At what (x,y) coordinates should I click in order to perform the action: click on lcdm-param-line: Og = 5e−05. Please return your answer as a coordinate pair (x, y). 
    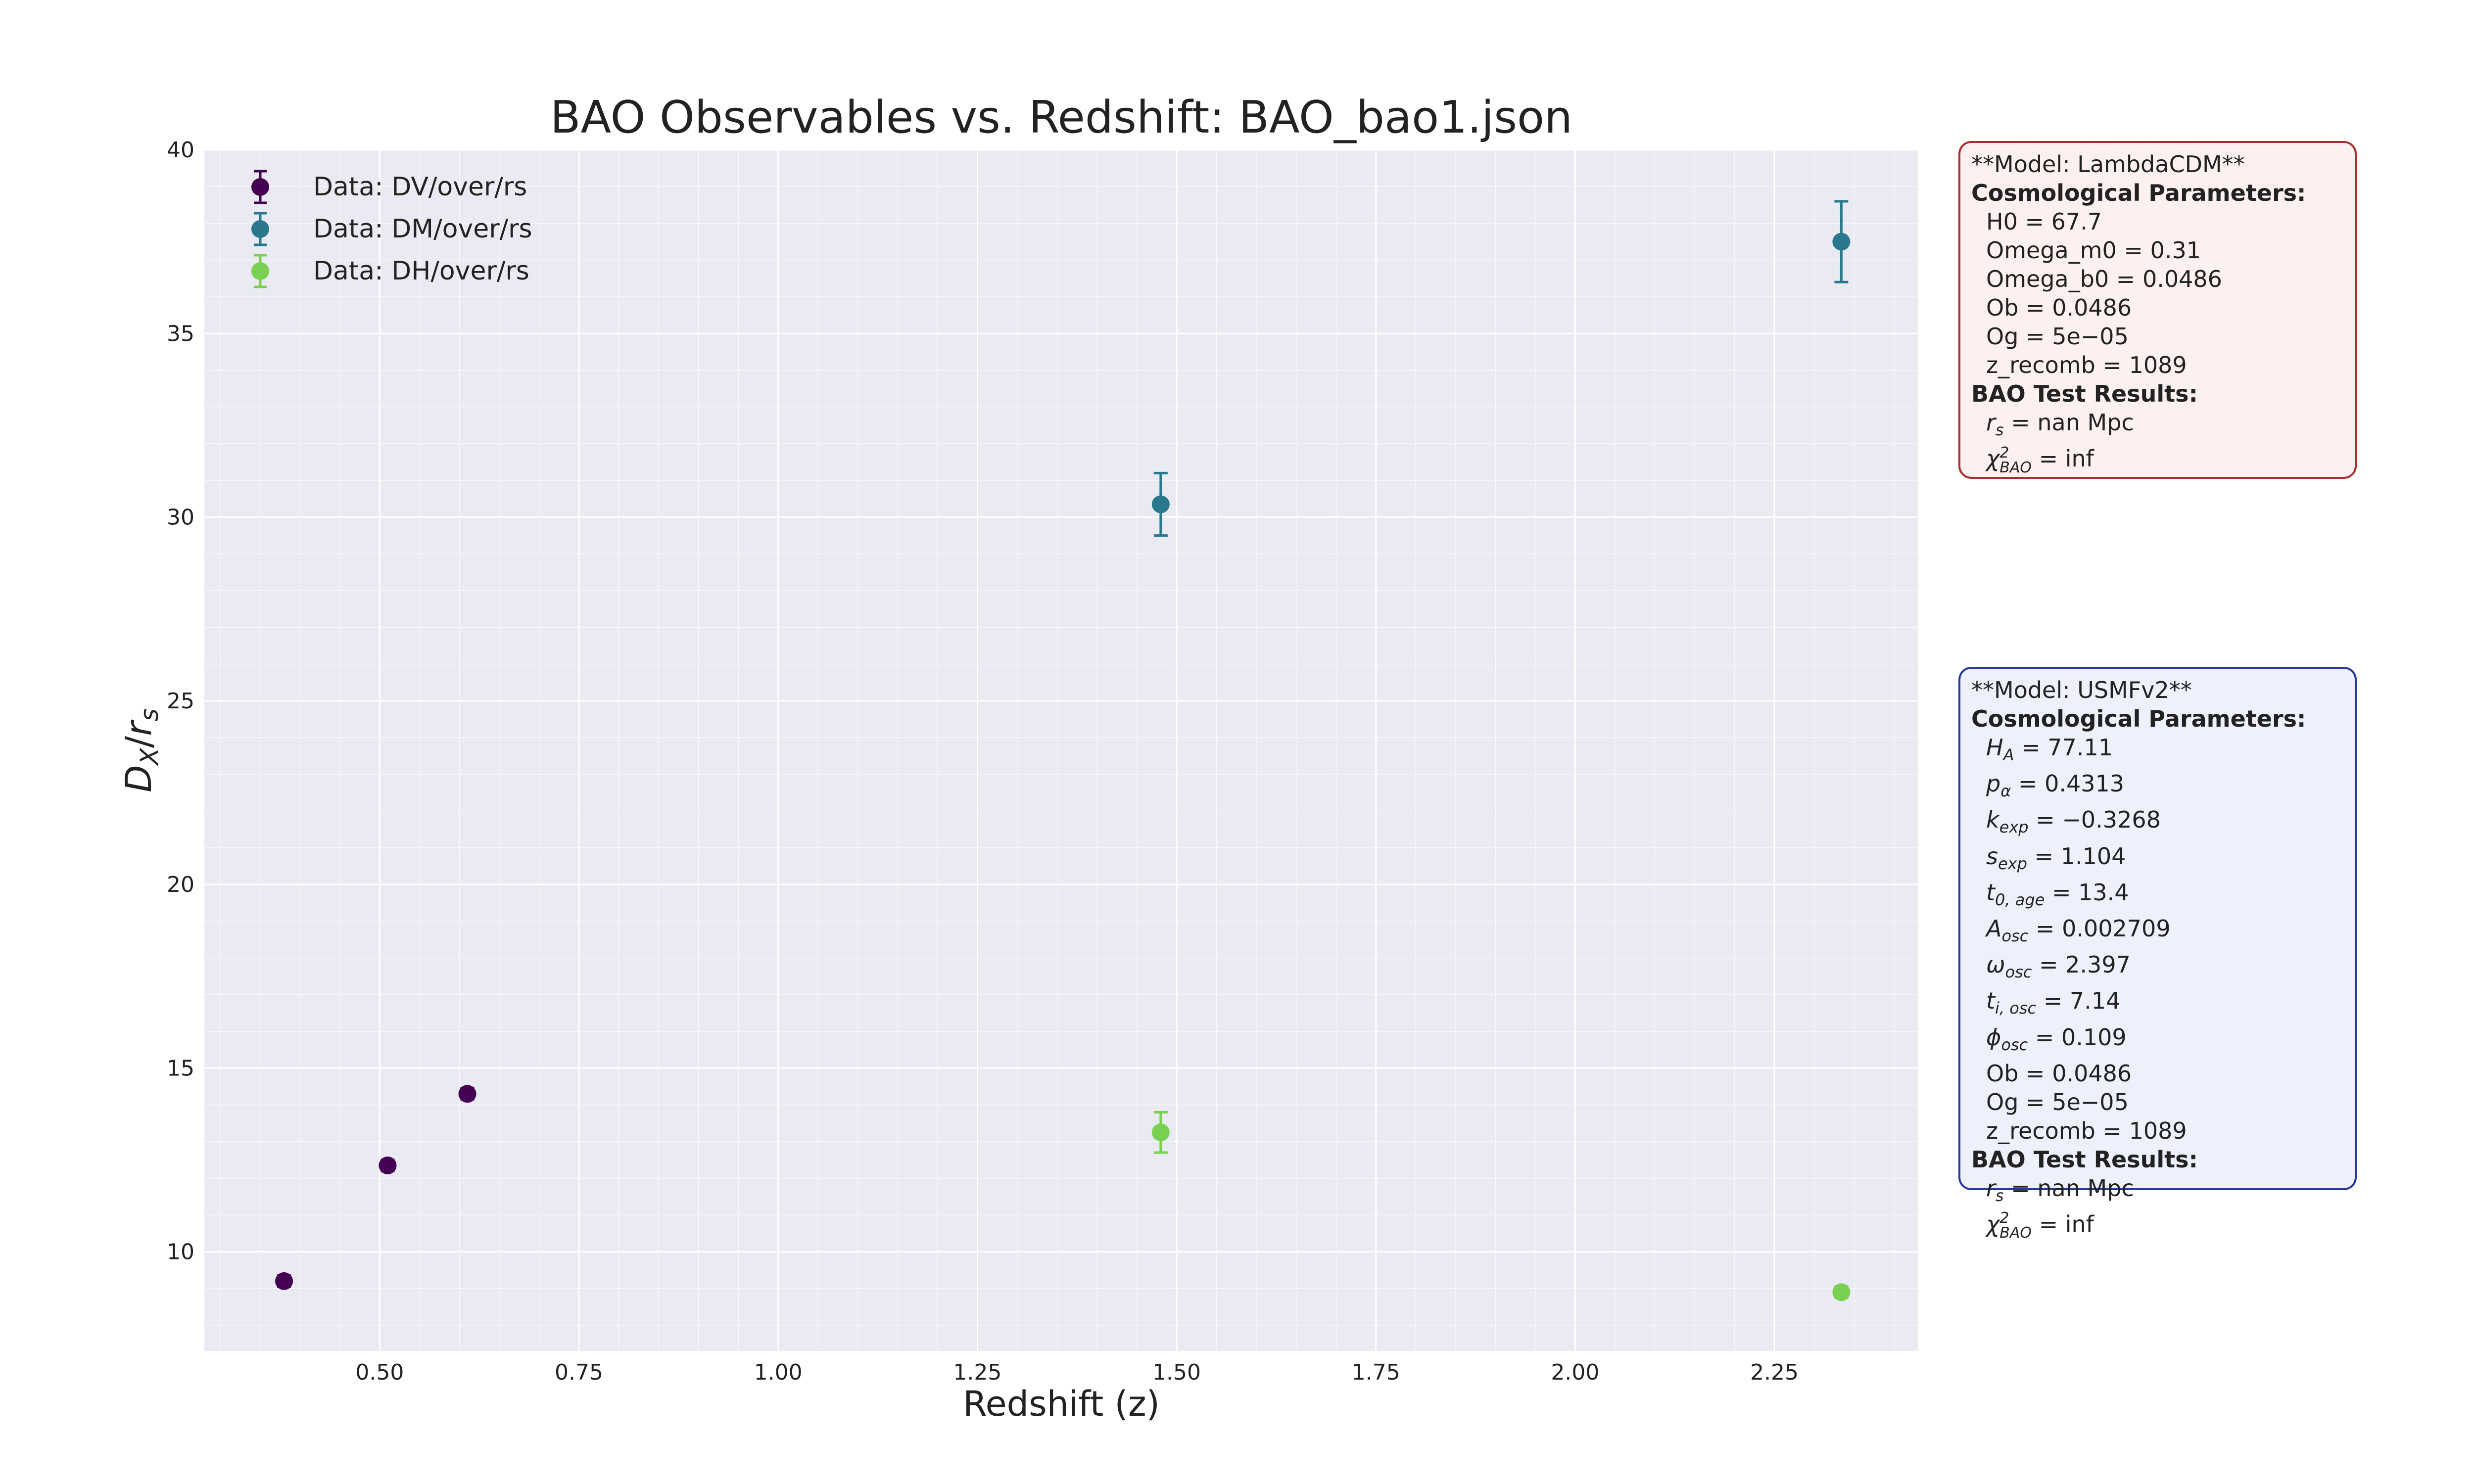
    Looking at the image, I should click on (2057, 336).